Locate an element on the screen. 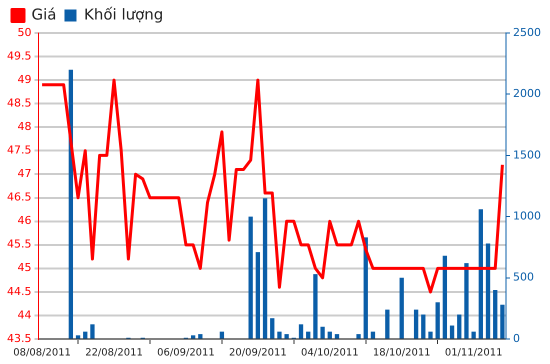 The image size is (550, 364). y-tick-label: 44.5 is located at coordinates (19, 291).